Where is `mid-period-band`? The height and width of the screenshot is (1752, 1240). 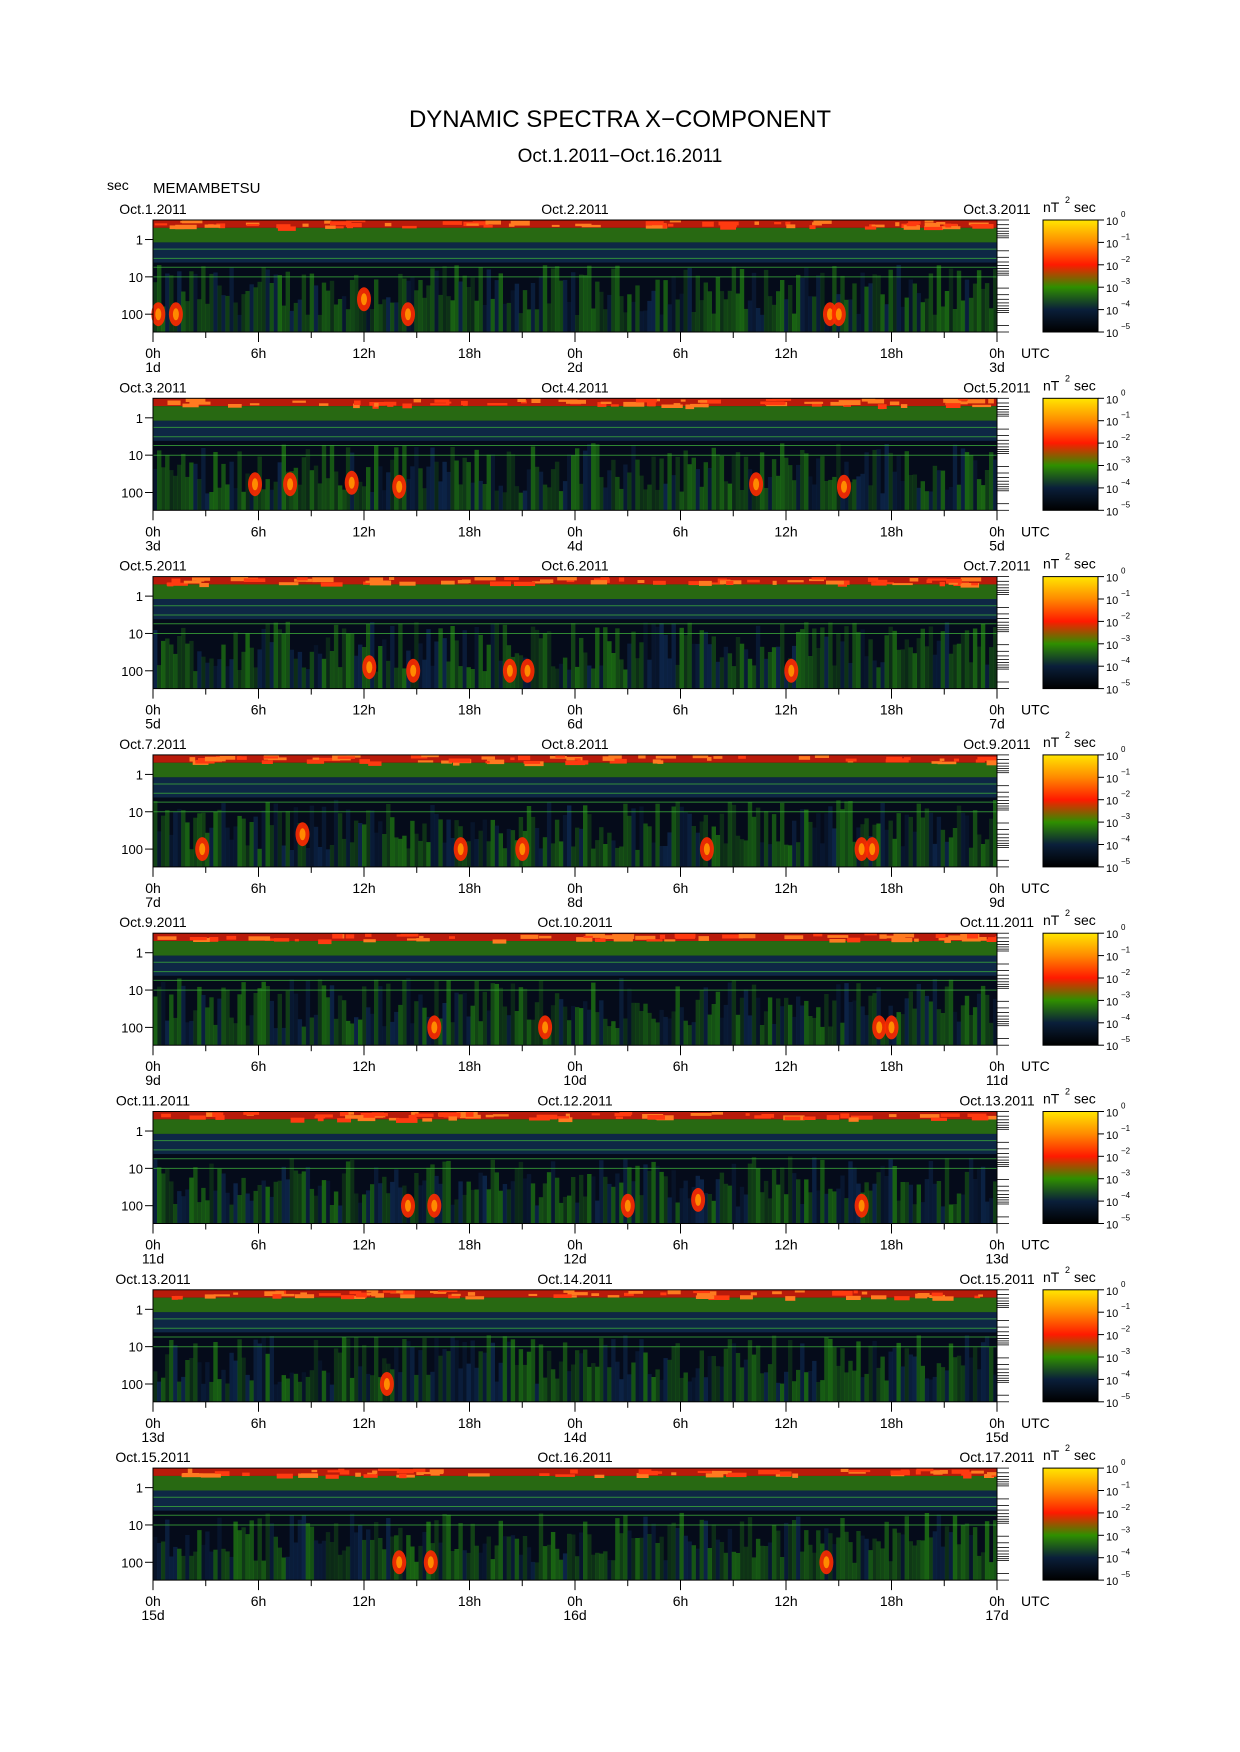
mid-period-band is located at coordinates (575, 1500).